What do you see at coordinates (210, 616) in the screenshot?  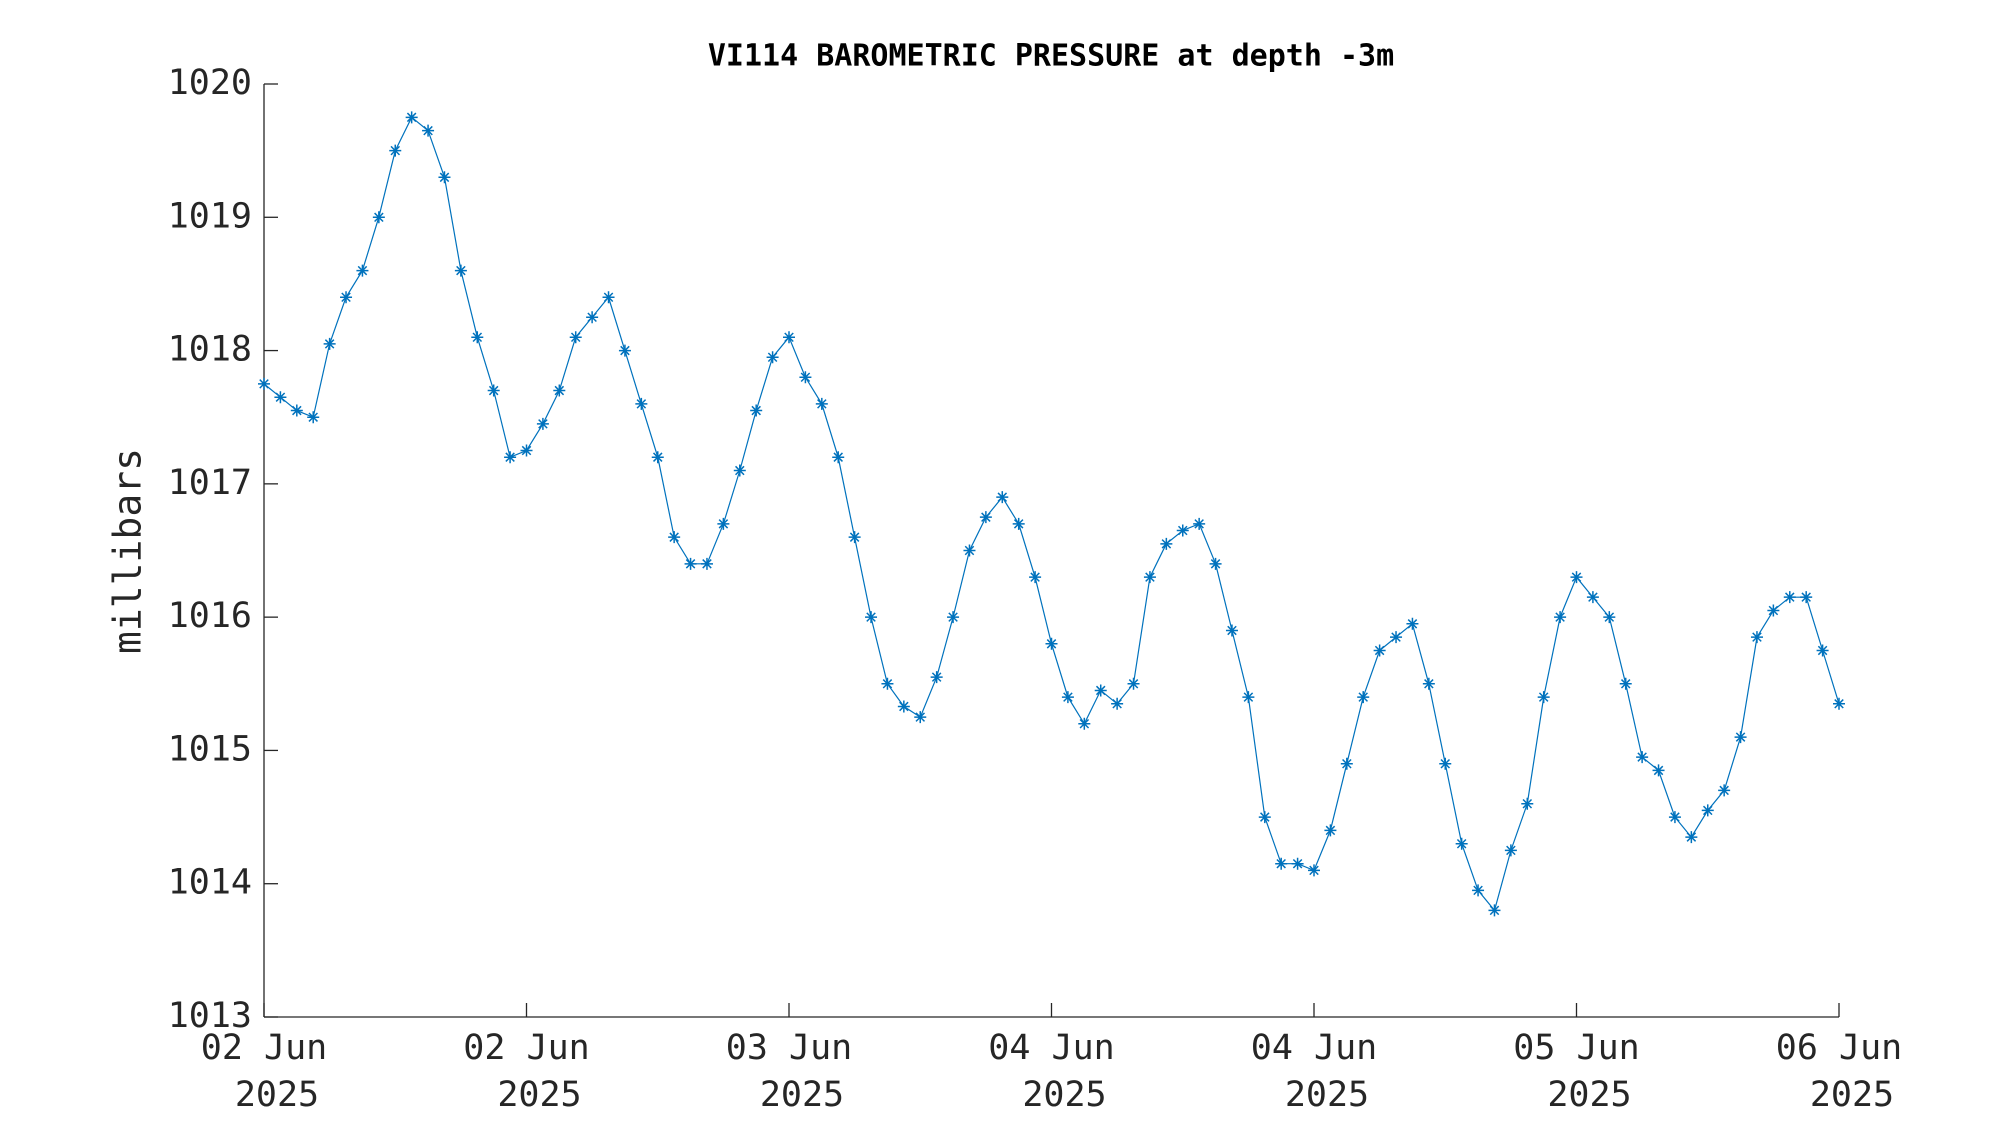 I see `y-tick-label: 1016` at bounding box center [210, 616].